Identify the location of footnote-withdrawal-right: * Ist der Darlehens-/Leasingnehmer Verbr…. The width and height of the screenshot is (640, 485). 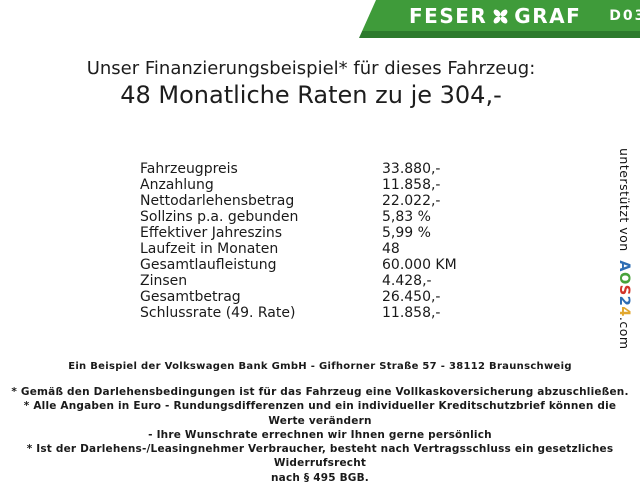
(320, 463).